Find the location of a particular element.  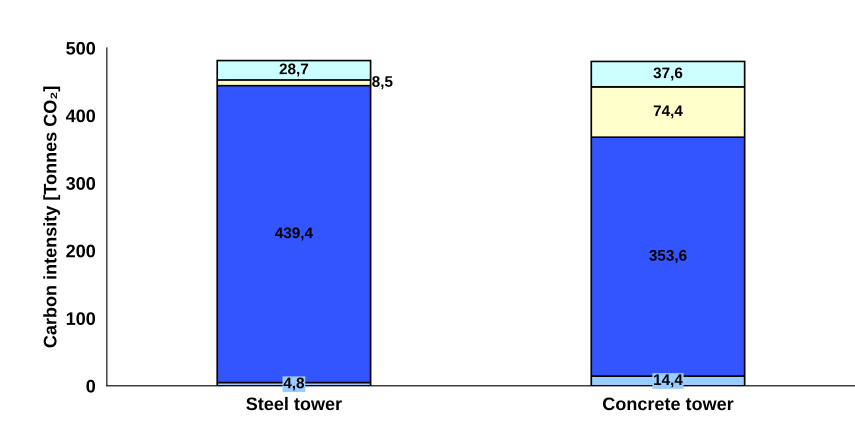

x-tick-label: Concrete tower is located at coordinates (668, 403).